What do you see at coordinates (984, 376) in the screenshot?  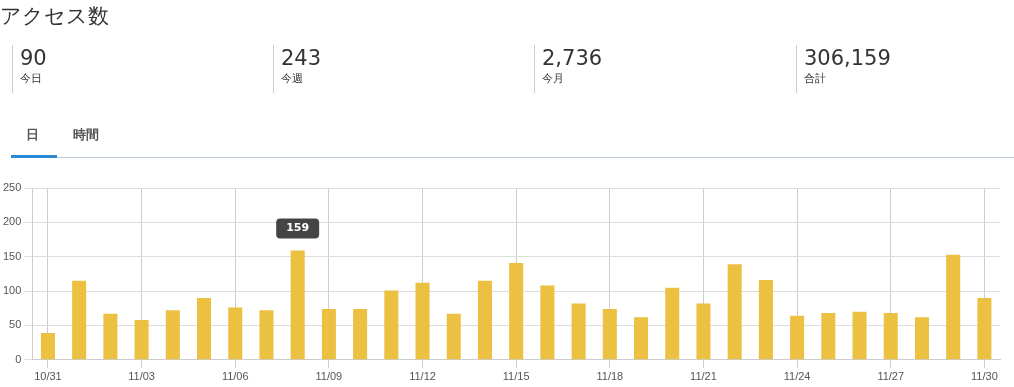 I see `x-tick-label: 11/30` at bounding box center [984, 376].